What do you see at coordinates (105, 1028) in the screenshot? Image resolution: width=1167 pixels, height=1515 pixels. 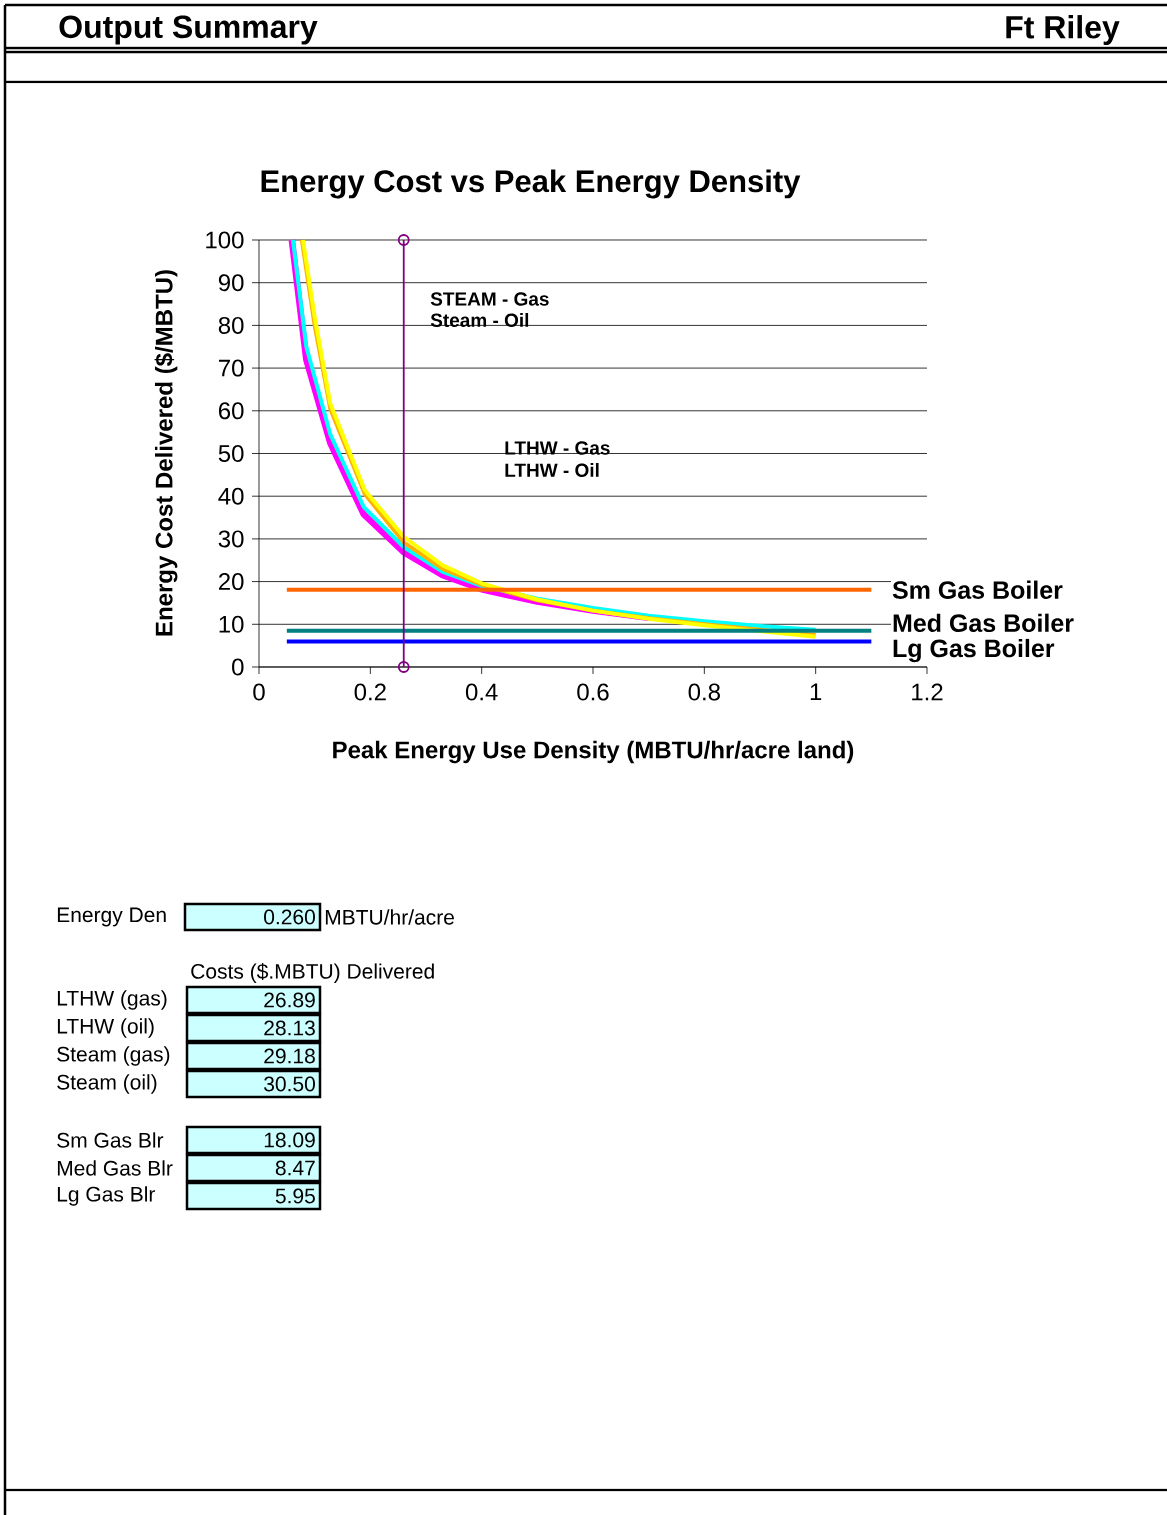 I see `text: LTHW (oil)` at bounding box center [105, 1028].